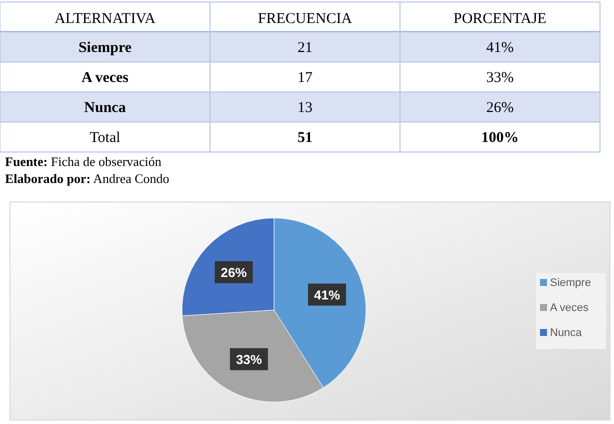  Describe the element at coordinates (570, 283) in the screenshot. I see `legend-label: Siempre` at that location.